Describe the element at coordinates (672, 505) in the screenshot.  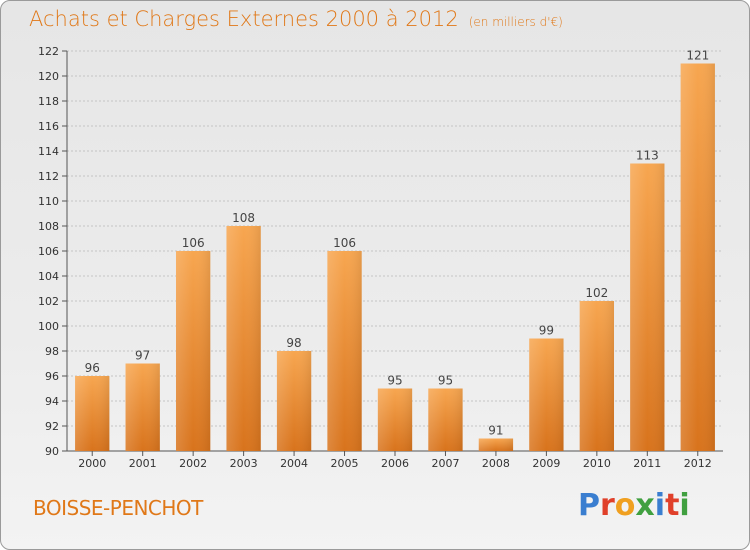
I see `logo-letter: t` at that location.